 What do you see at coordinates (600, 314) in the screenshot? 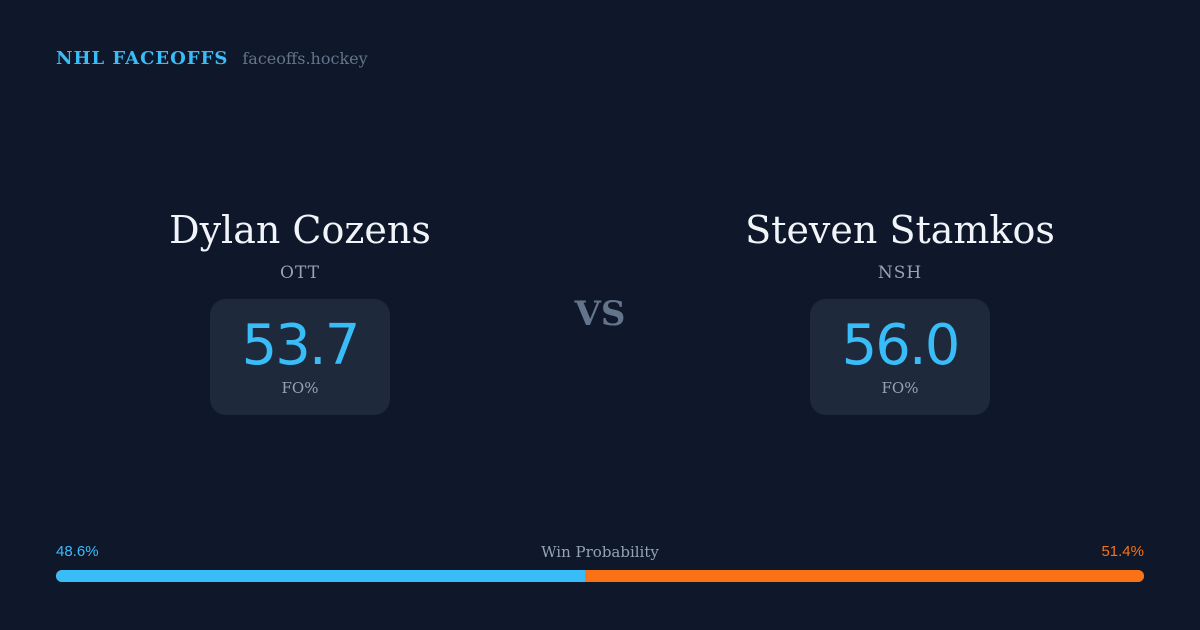
I see `versus-label: VS` at bounding box center [600, 314].